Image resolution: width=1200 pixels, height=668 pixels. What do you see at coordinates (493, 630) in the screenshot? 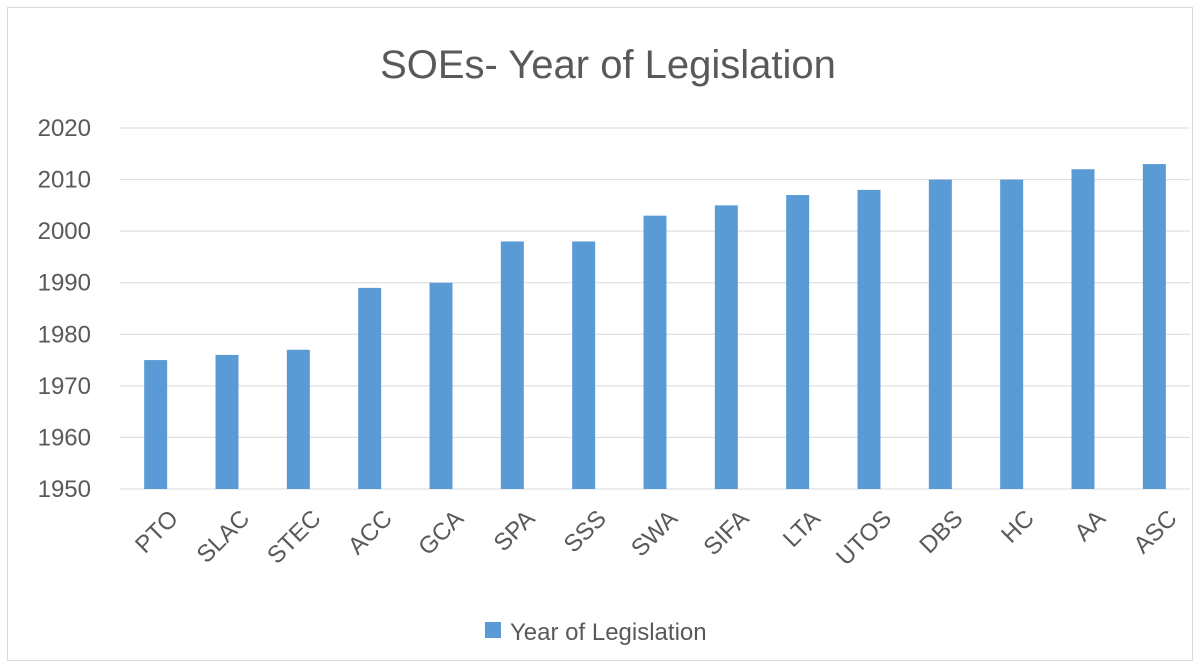
I see `legend-swatch` at bounding box center [493, 630].